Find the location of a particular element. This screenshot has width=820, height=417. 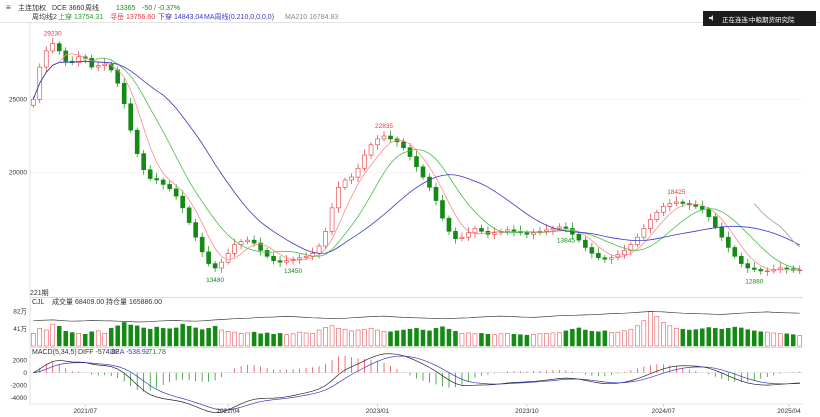

extreme-price-label: 29230 is located at coordinates (53, 34).